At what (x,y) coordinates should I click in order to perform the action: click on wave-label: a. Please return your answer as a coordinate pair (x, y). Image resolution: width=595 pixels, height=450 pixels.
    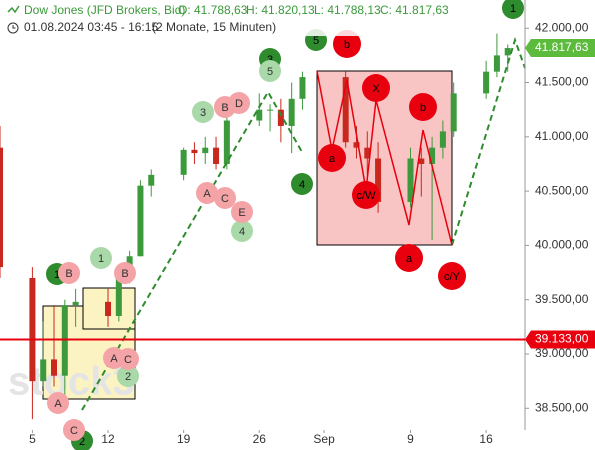
    Looking at the image, I should click on (409, 259).